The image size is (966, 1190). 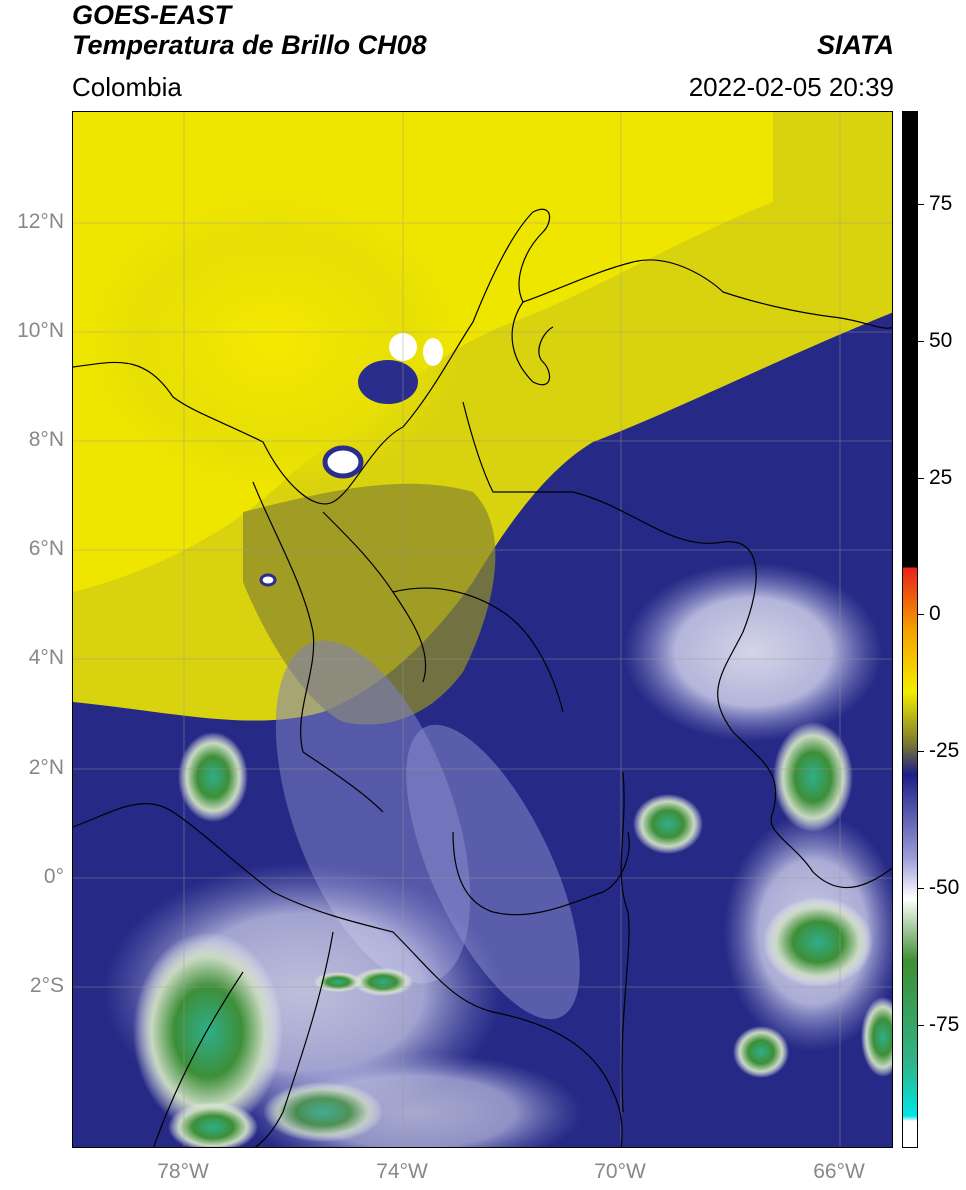 What do you see at coordinates (941, 340) in the screenshot?
I see `colorbar-label: 50` at bounding box center [941, 340].